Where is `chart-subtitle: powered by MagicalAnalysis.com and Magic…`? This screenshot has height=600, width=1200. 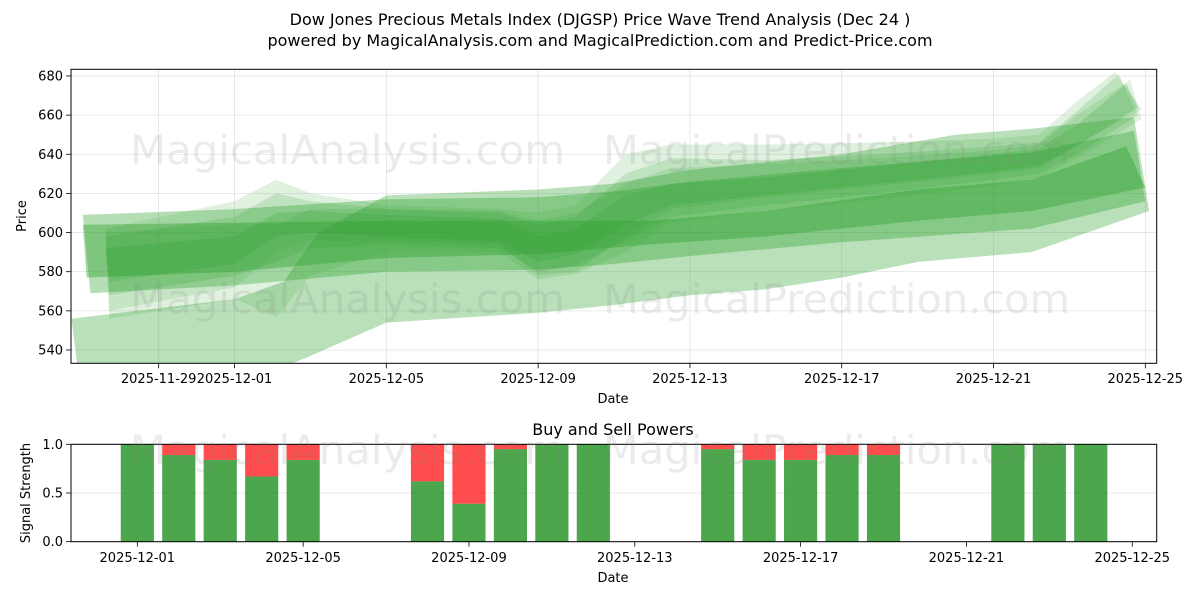 chart-subtitle: powered by MagicalAnalysis.com and Magic… is located at coordinates (600, 40).